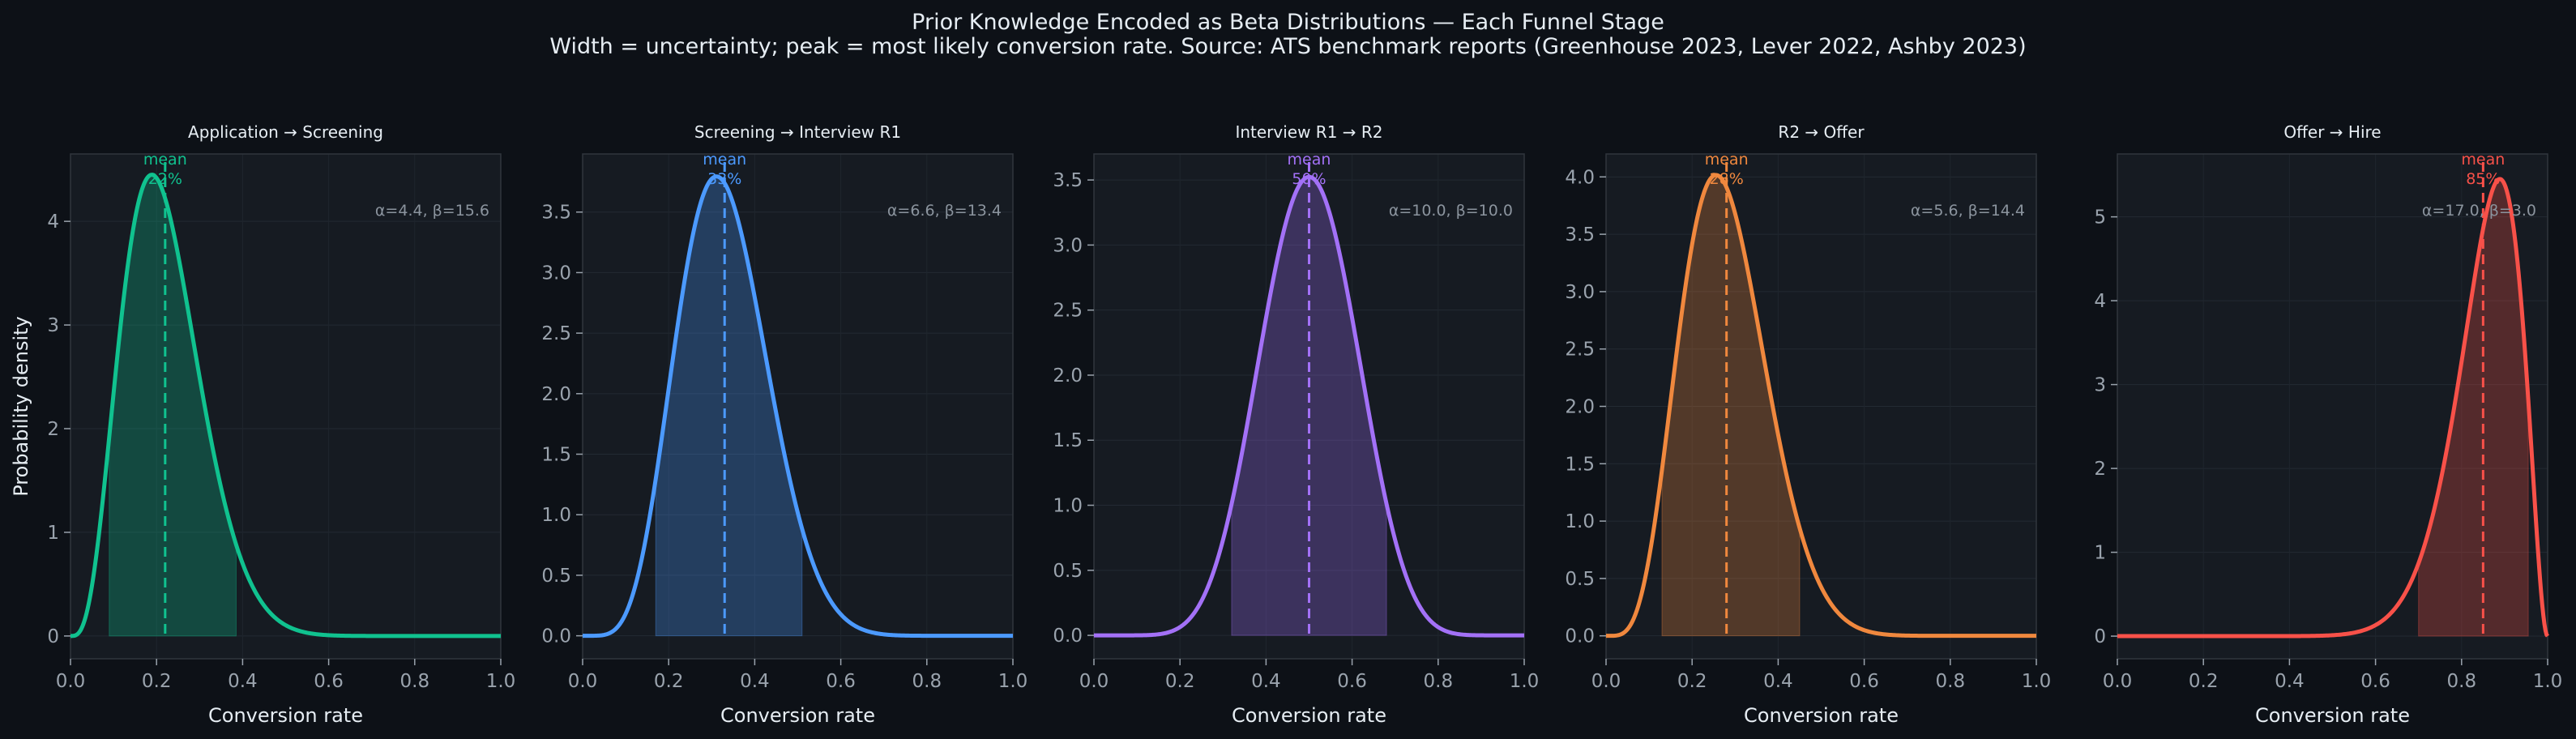  Describe the element at coordinates (944, 211) in the screenshot. I see `params-label: α=6.6, β=13.4` at that location.